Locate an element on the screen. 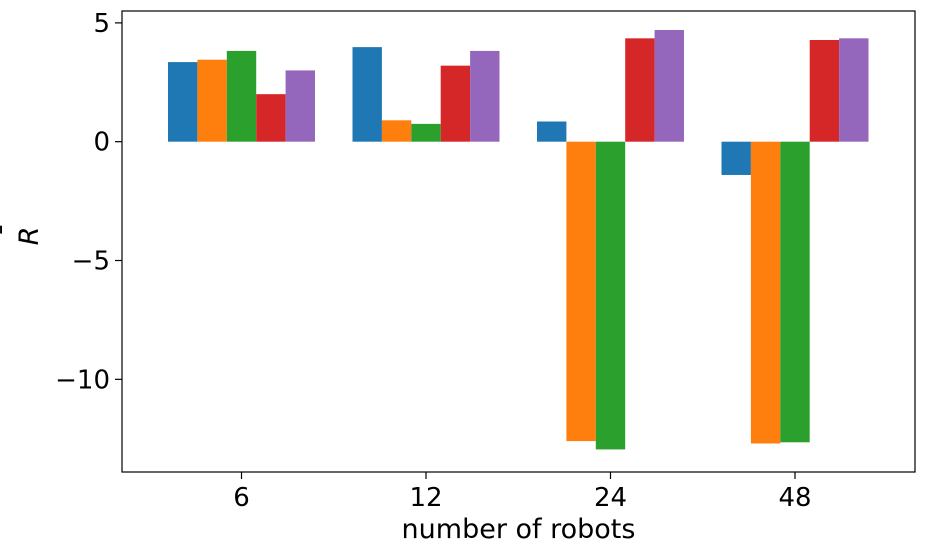 Image resolution: width=938 pixels, height=543 pixels. x-tick-label: 6 is located at coordinates (241, 498).